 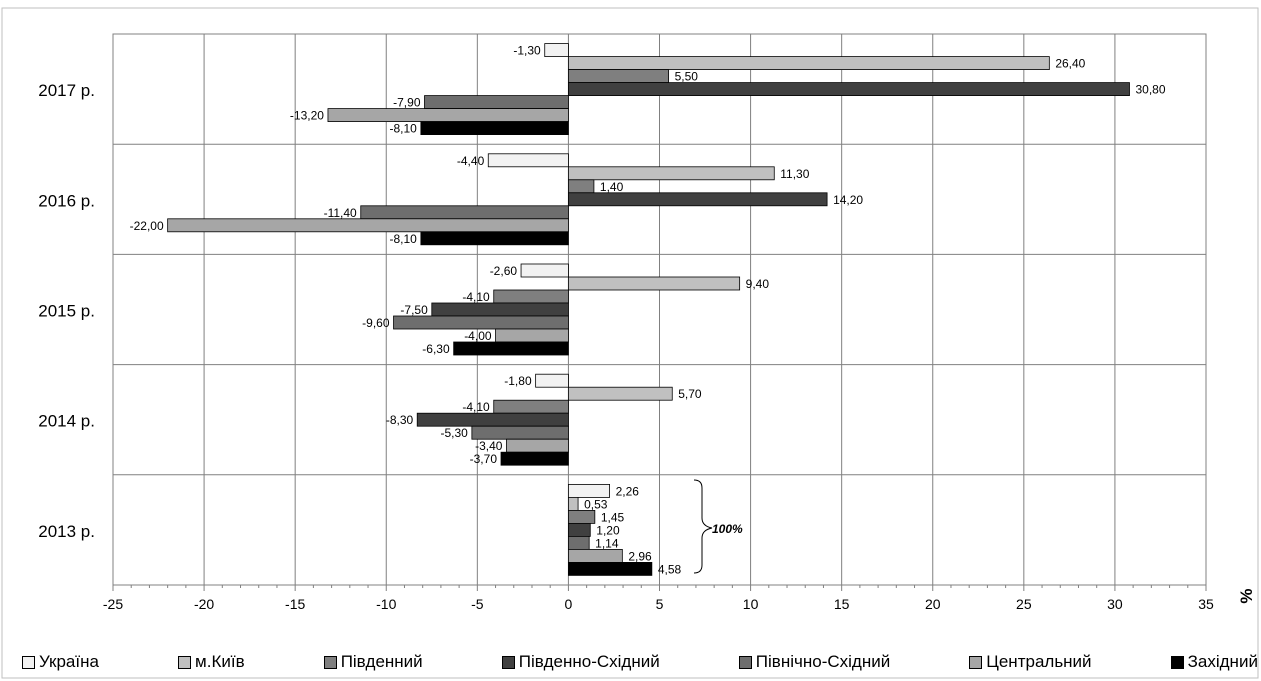 What do you see at coordinates (794, 174) in the screenshot?
I see `bar-value-label: 11,30` at bounding box center [794, 174].